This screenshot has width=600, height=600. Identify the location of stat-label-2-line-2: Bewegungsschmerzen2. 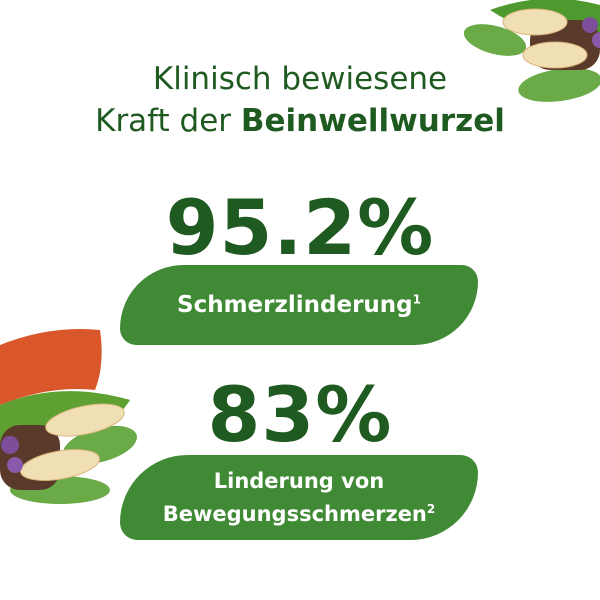
(299, 514).